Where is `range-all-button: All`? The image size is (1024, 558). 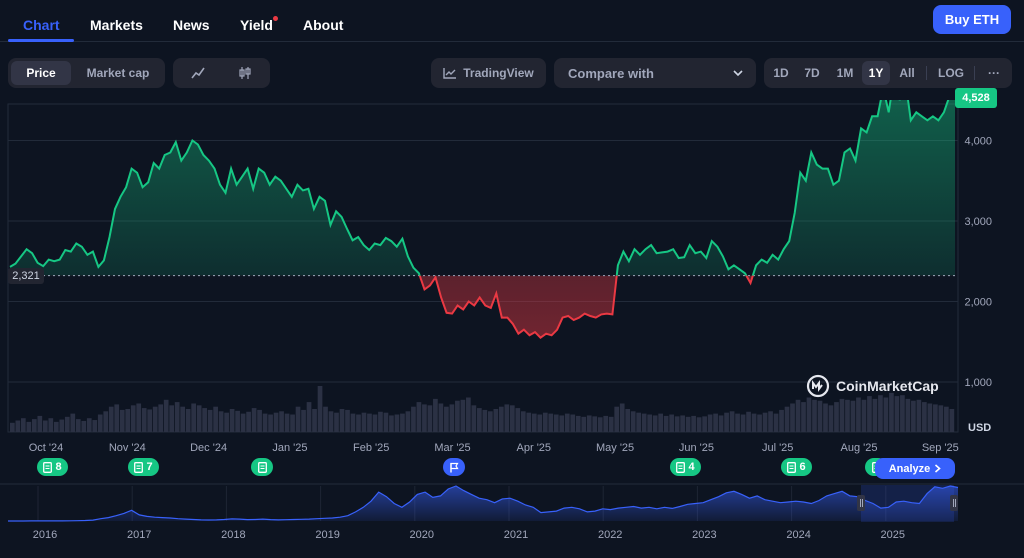
range-all-button: All is located at coordinates (907, 73).